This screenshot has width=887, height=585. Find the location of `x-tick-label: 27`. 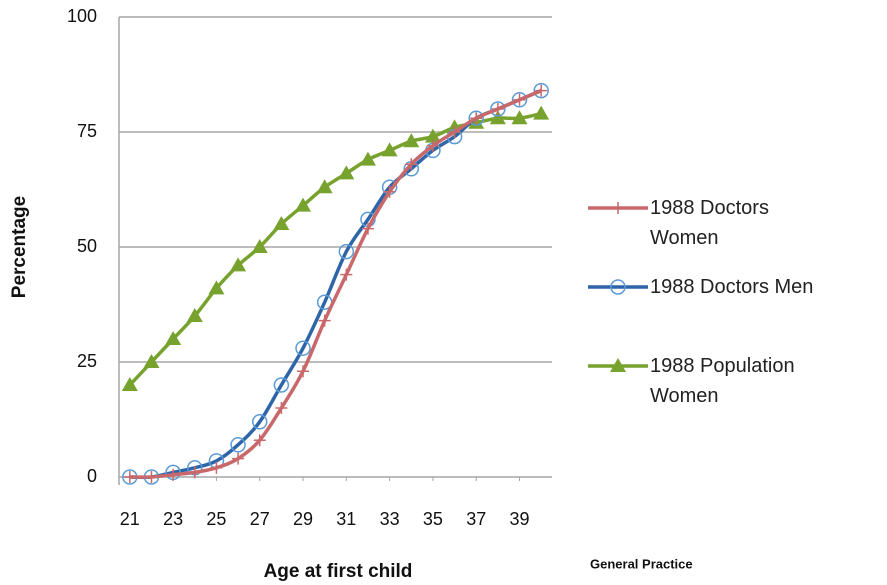

x-tick-label: 27 is located at coordinates (260, 519).